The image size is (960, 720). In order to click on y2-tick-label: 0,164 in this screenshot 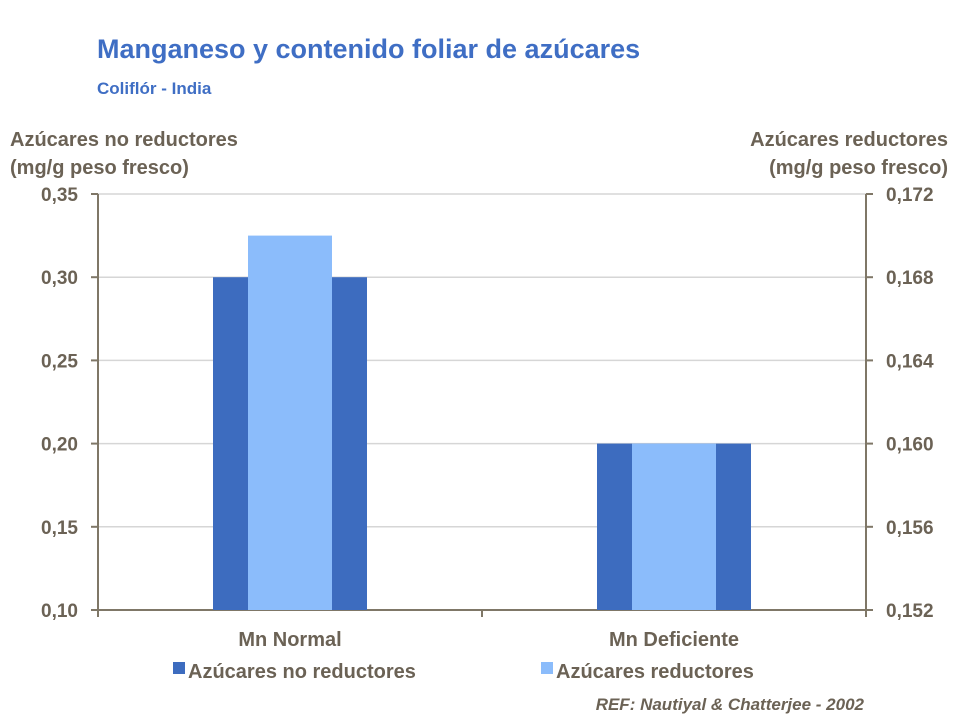, I will do `click(910, 361)`.